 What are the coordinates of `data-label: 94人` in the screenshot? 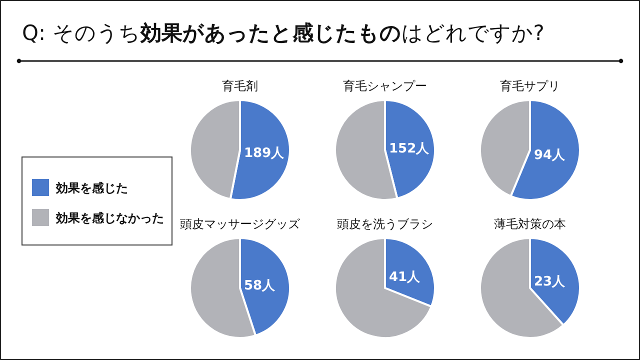 It's located at (550, 156).